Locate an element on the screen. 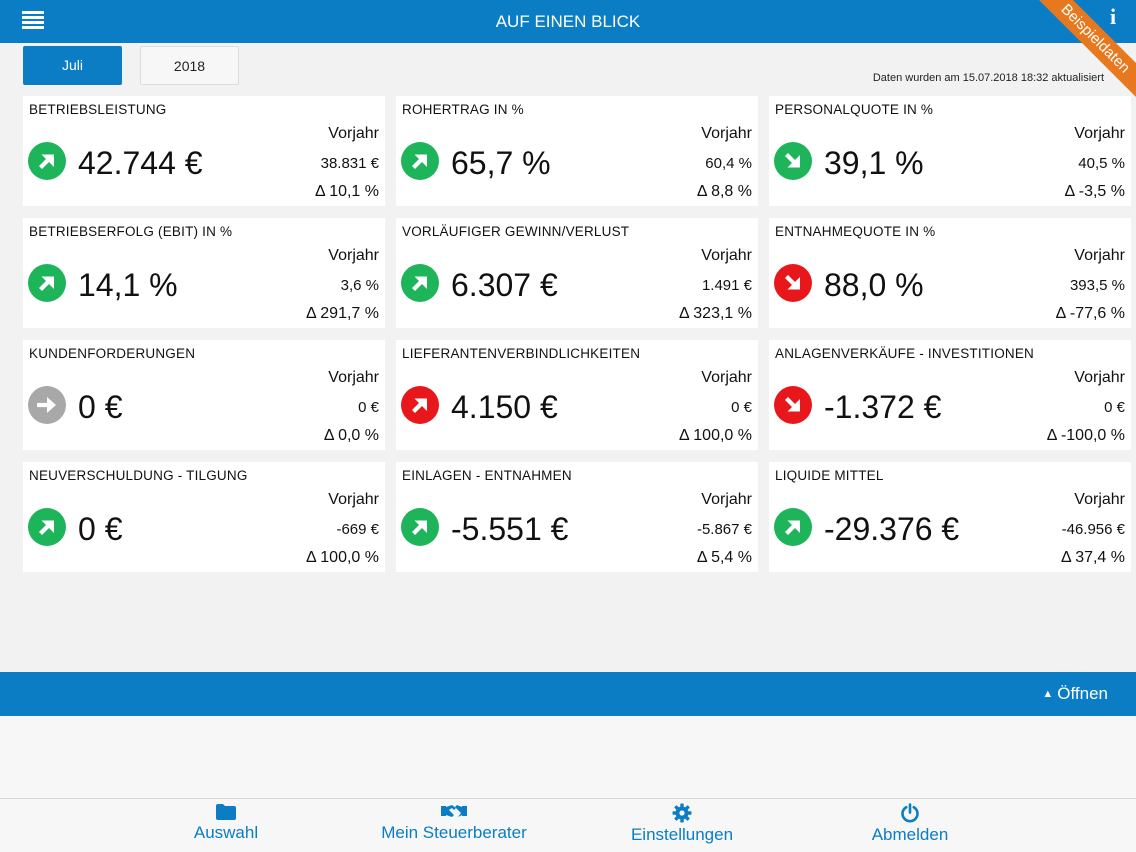 This screenshot has height=852, width=1136. kpi-value: 88,0 % is located at coordinates (874, 285).